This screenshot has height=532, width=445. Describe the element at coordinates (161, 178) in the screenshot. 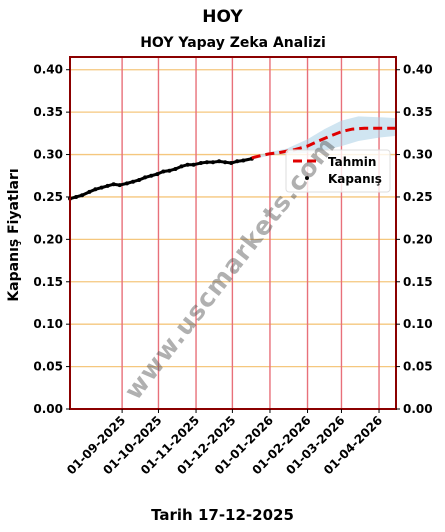

I see `actual-series` at that location.